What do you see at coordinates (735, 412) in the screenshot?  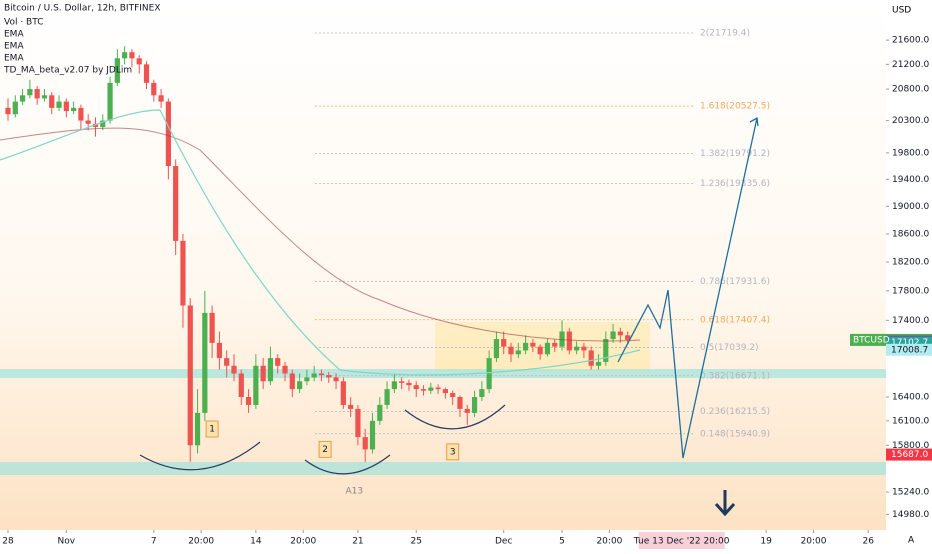 I see `fib-label: 0.236(16215.5)` at bounding box center [735, 412].